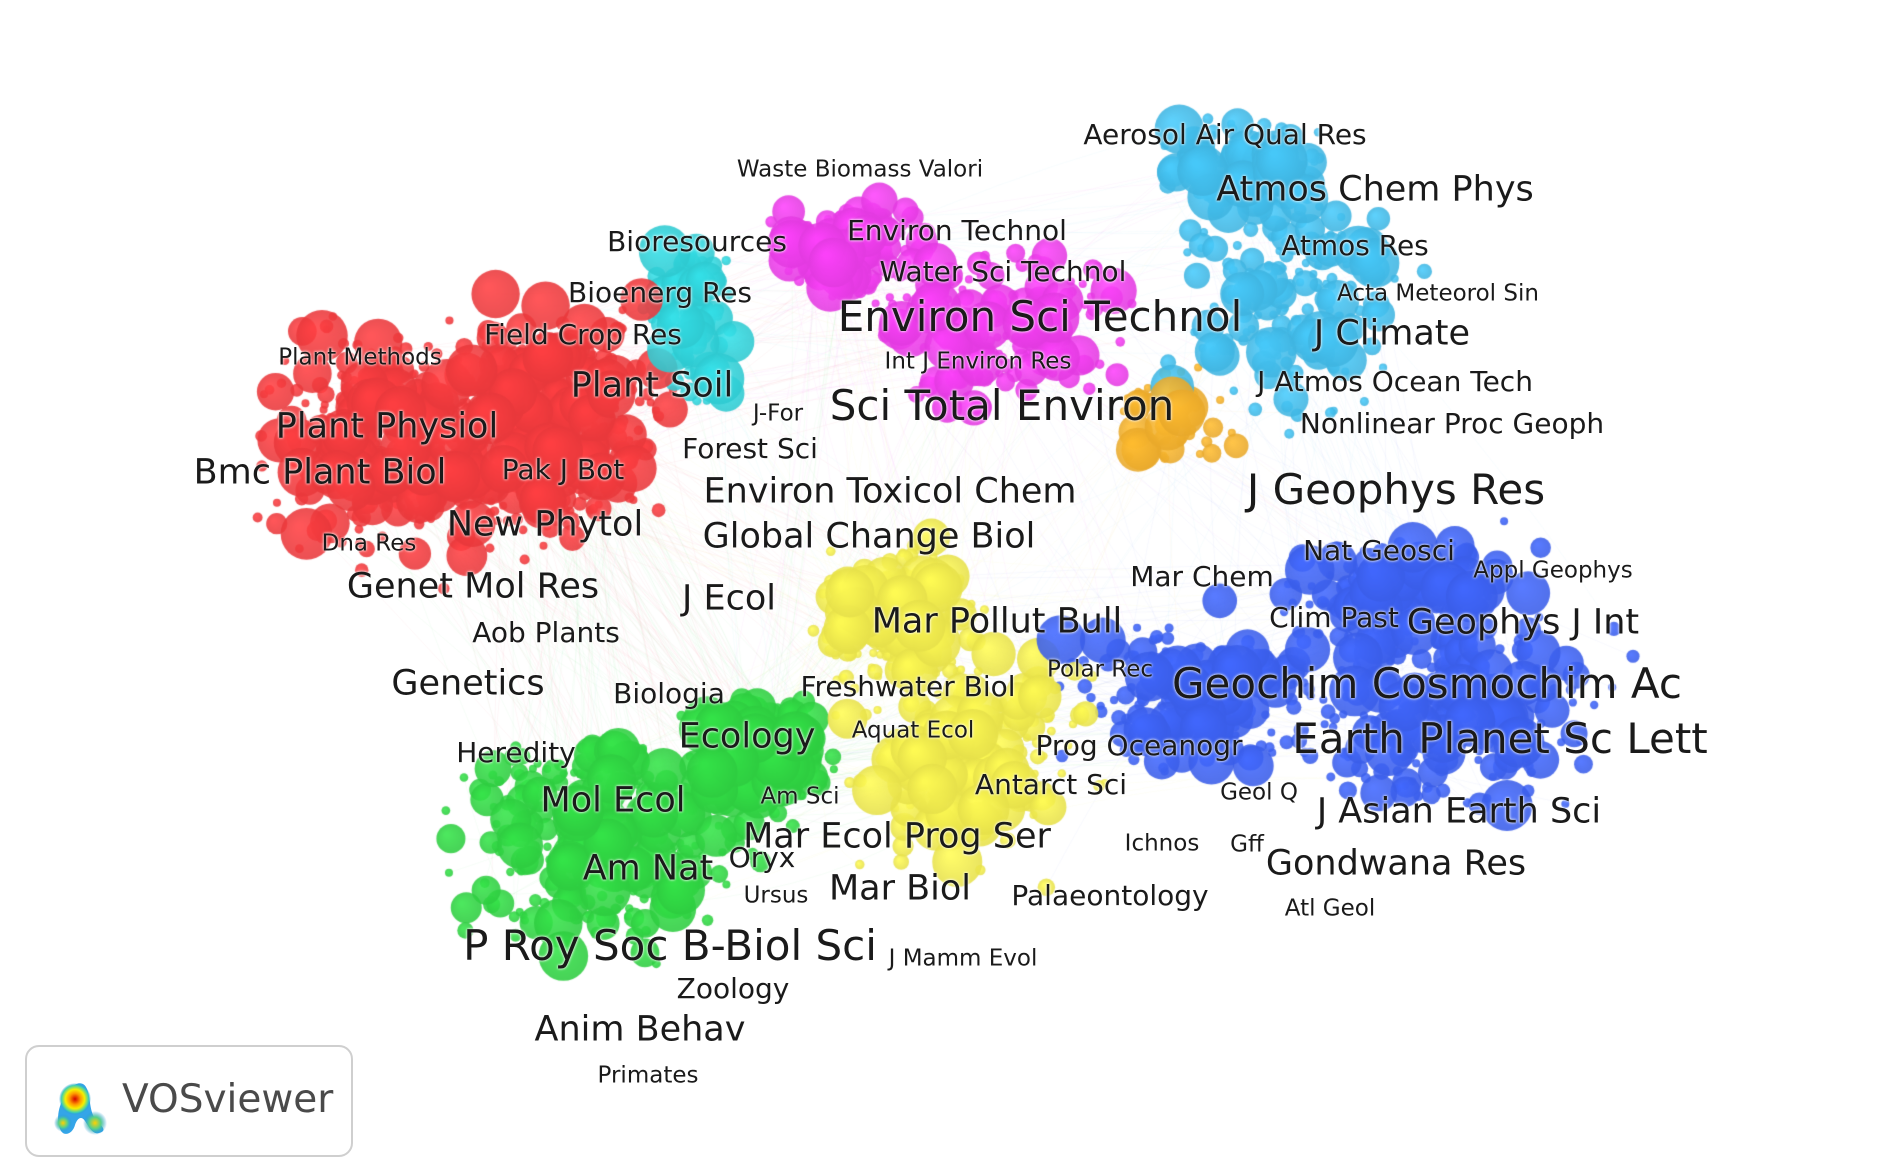  I want to click on node-label: Prog Oceanogr, so click(1139, 745).